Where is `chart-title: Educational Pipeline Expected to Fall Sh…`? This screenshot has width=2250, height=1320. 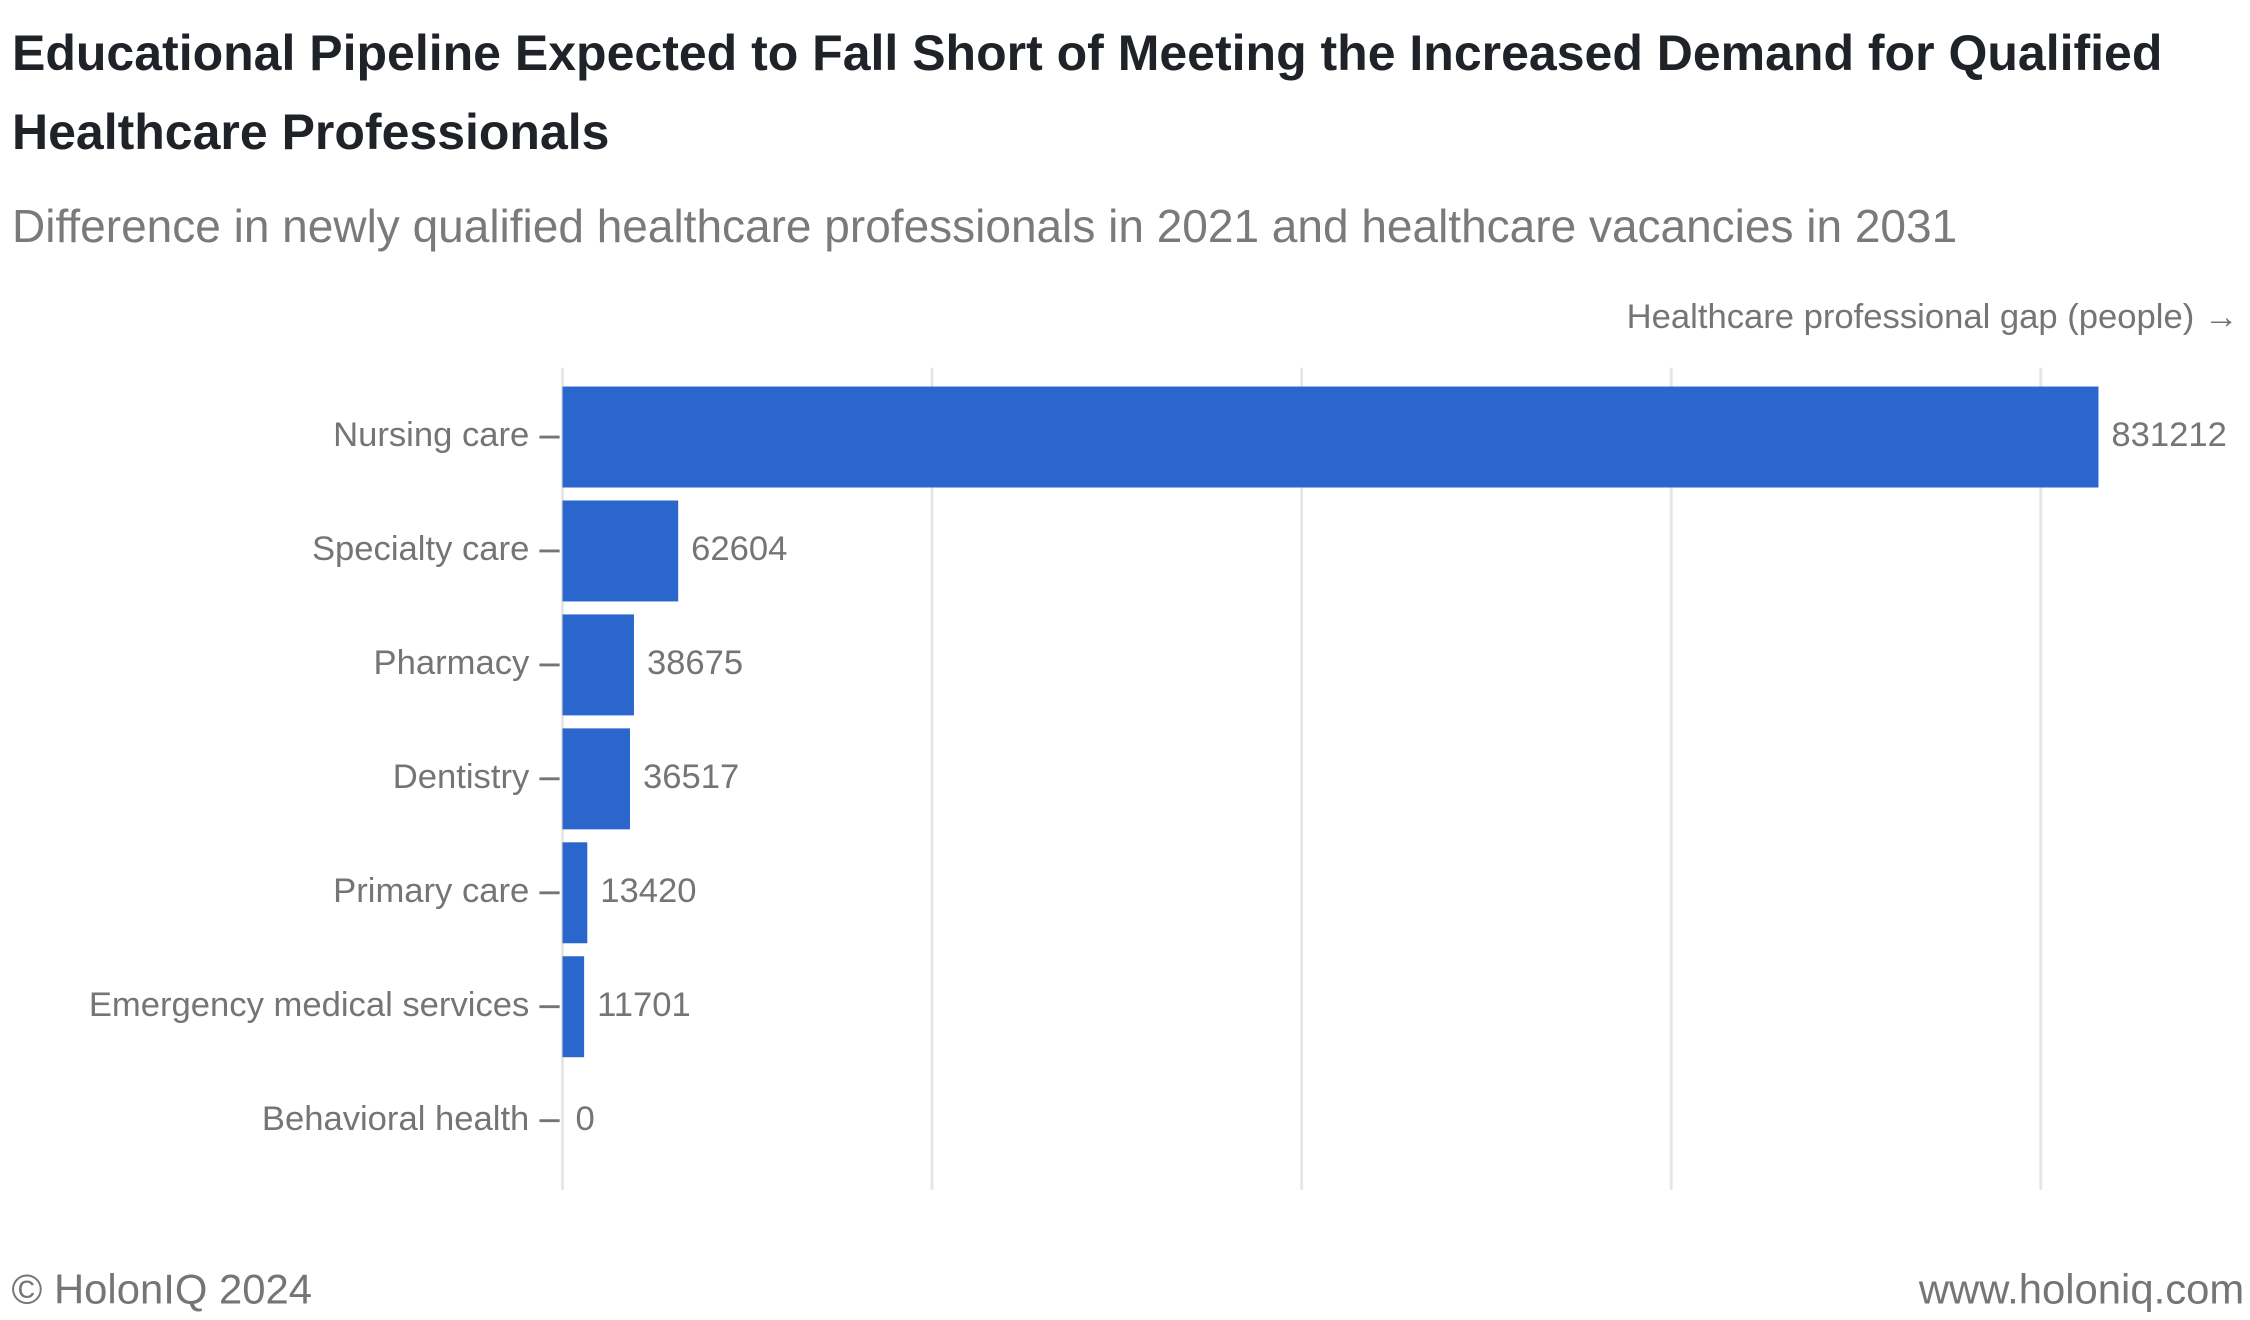 chart-title: Educational Pipeline Expected to Fall Sh… is located at coordinates (1087, 92).